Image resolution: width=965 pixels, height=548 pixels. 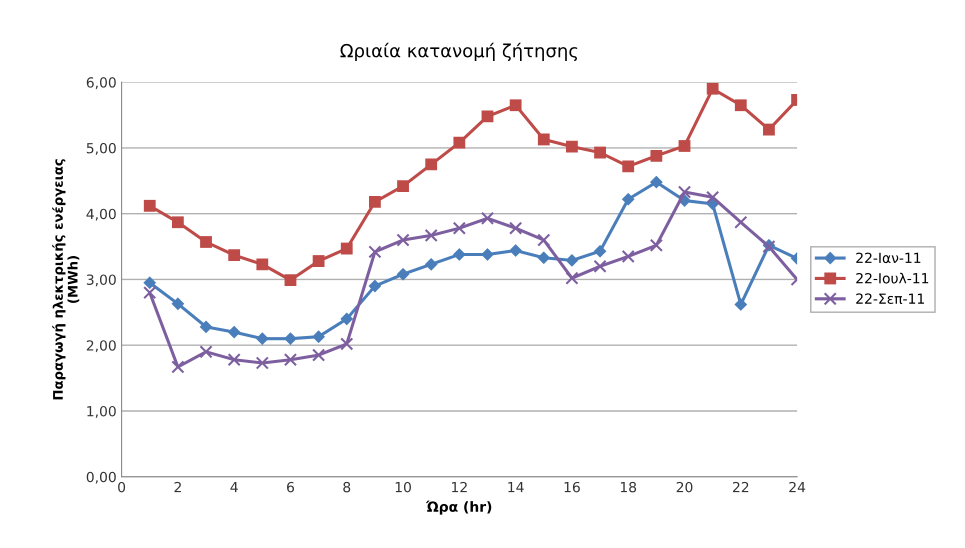 What do you see at coordinates (628, 487) in the screenshot?
I see `x-tick-label: 18` at bounding box center [628, 487].